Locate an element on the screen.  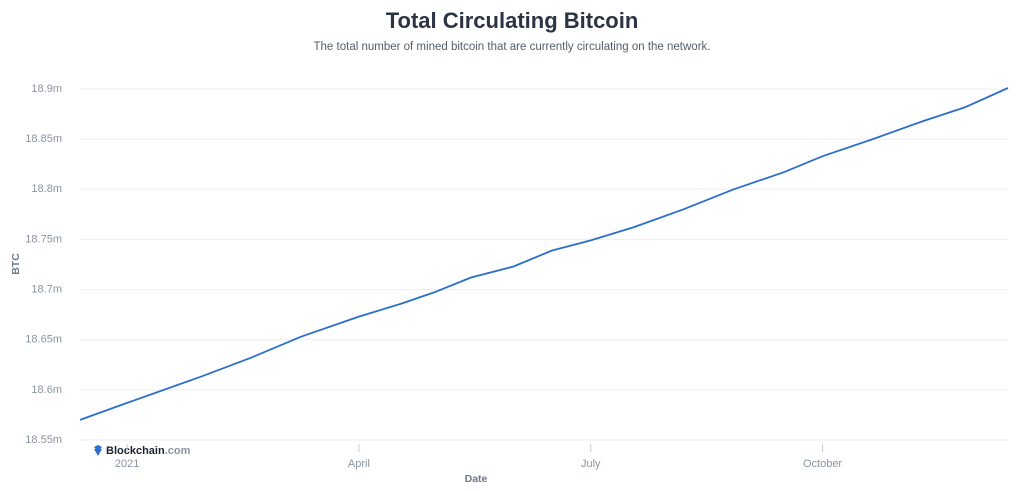
y-tick-label: 18.85m is located at coordinates (43, 139).